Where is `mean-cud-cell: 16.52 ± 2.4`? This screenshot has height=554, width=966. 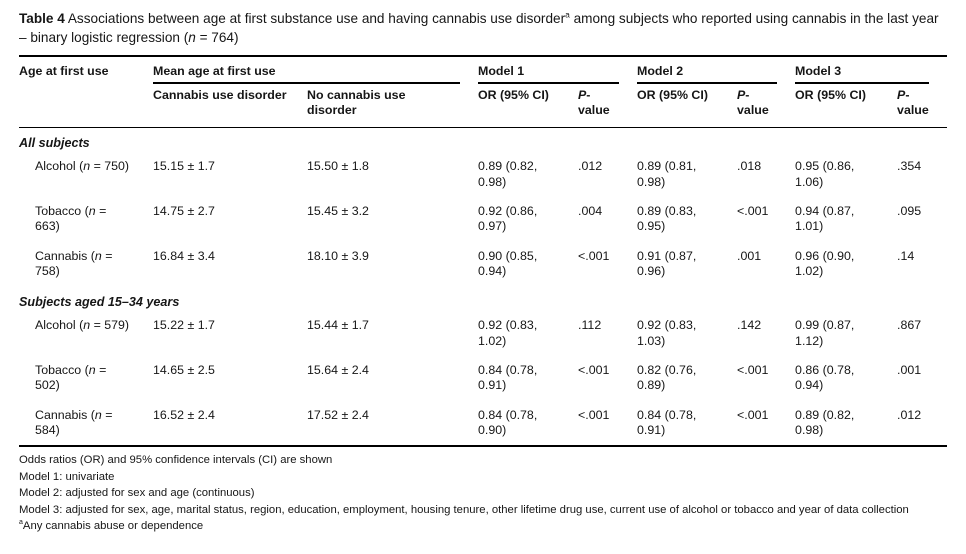
mean-cud-cell: 16.52 ± 2.4 is located at coordinates (184, 414).